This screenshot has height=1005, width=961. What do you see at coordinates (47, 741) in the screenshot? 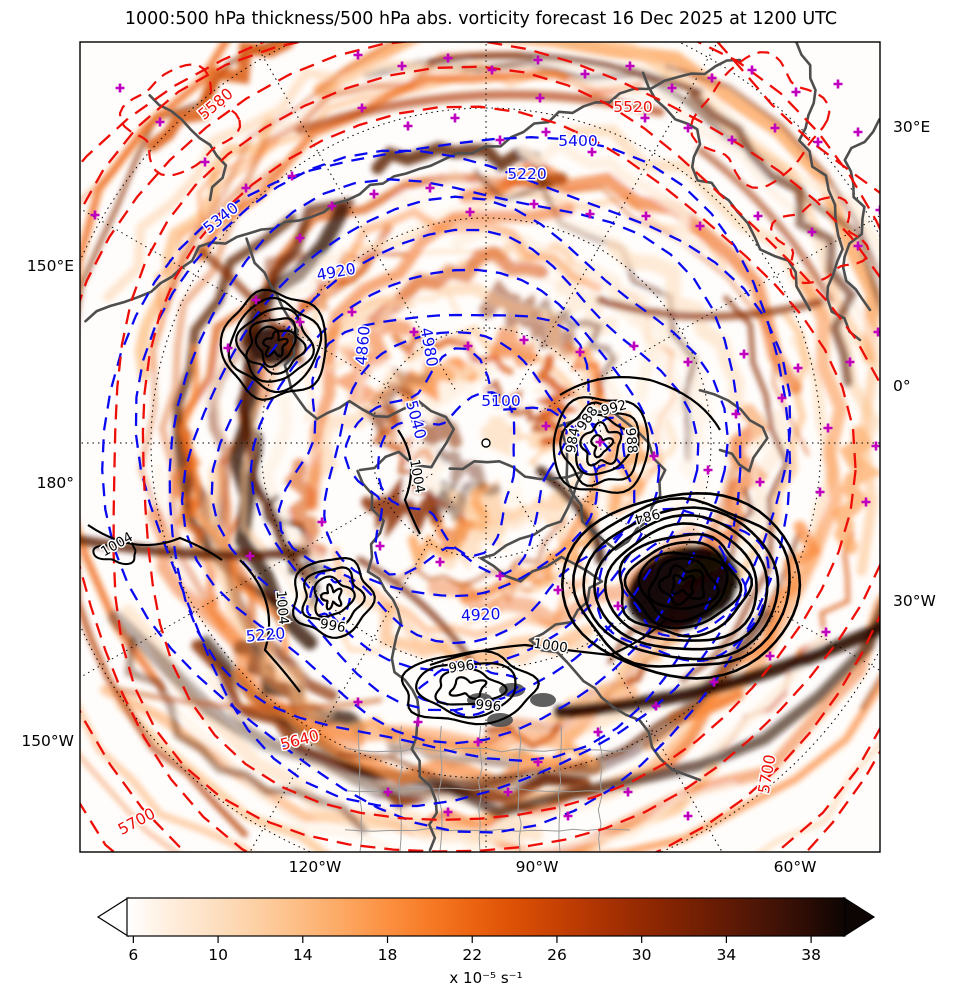
I see `axis-tick-label: 150°W` at bounding box center [47, 741].